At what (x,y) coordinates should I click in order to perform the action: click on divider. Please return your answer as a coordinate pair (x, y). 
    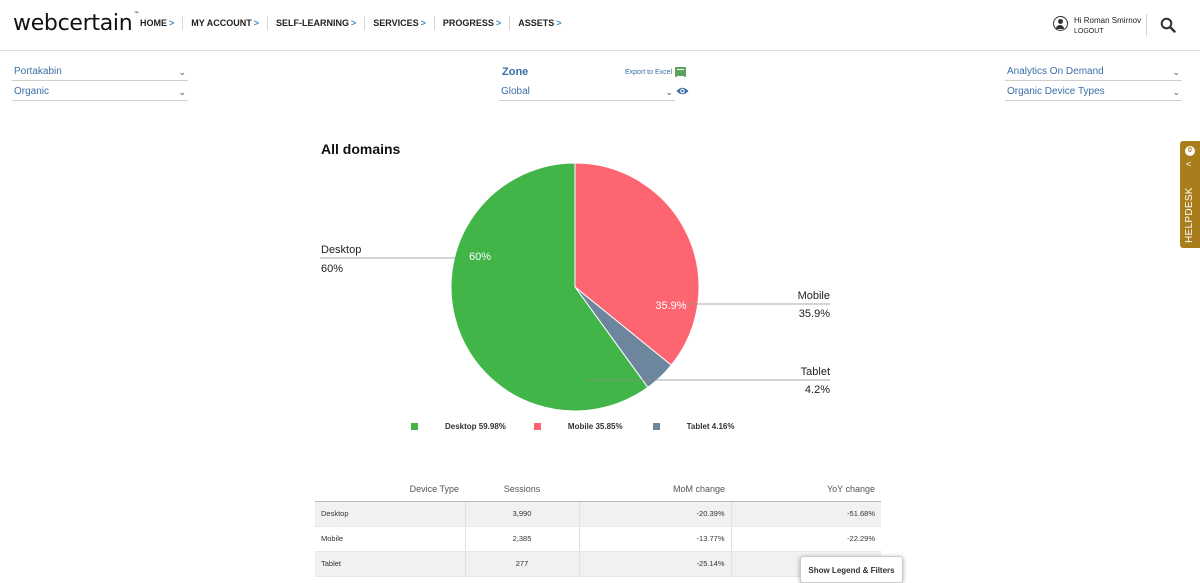
    Looking at the image, I should click on (1146, 25).